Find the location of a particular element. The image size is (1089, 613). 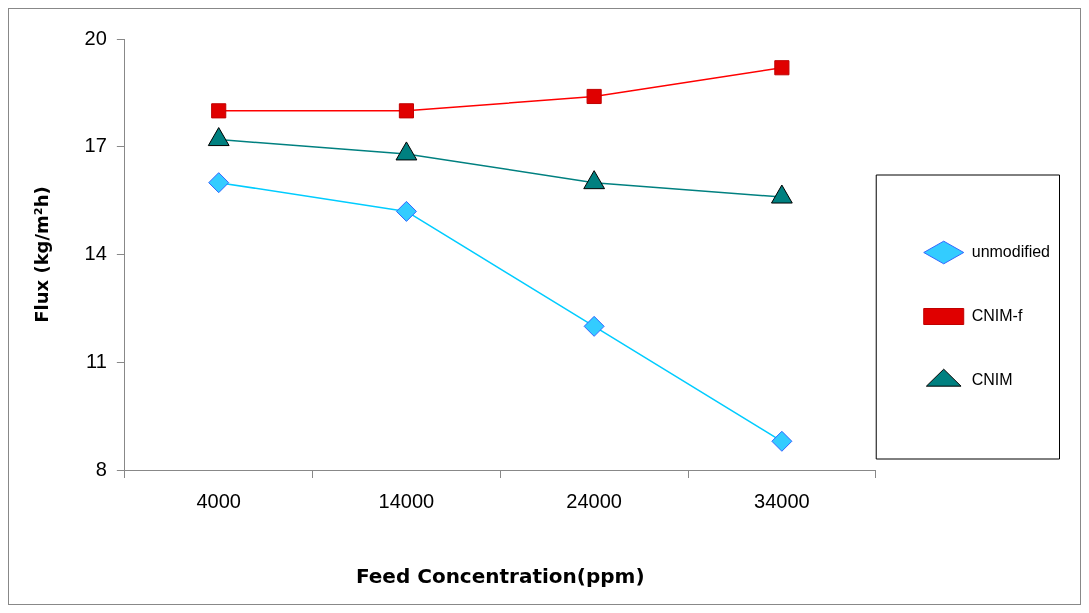

x-tick-label: 4000 is located at coordinates (218, 500).